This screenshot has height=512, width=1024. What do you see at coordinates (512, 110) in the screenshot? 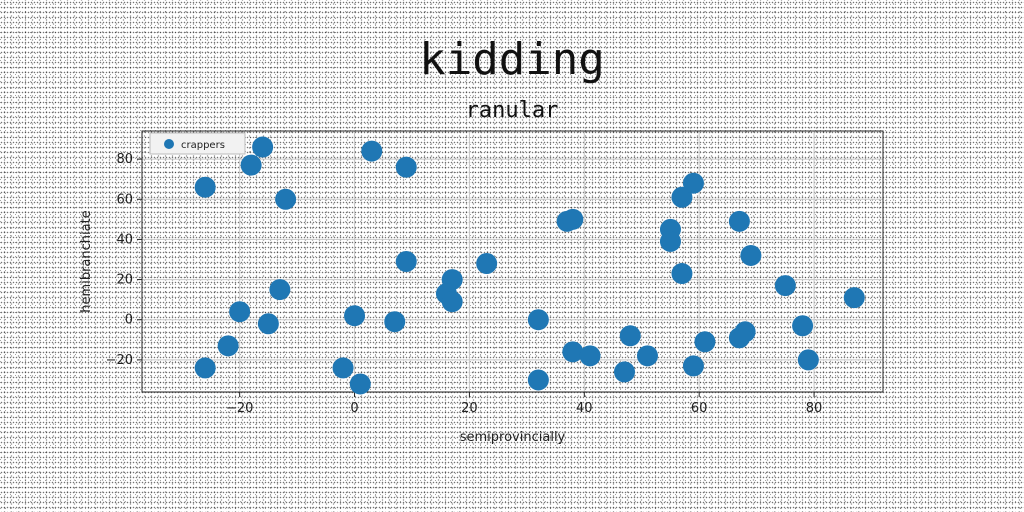
I see `chart-subtitle: ranular` at bounding box center [512, 110].